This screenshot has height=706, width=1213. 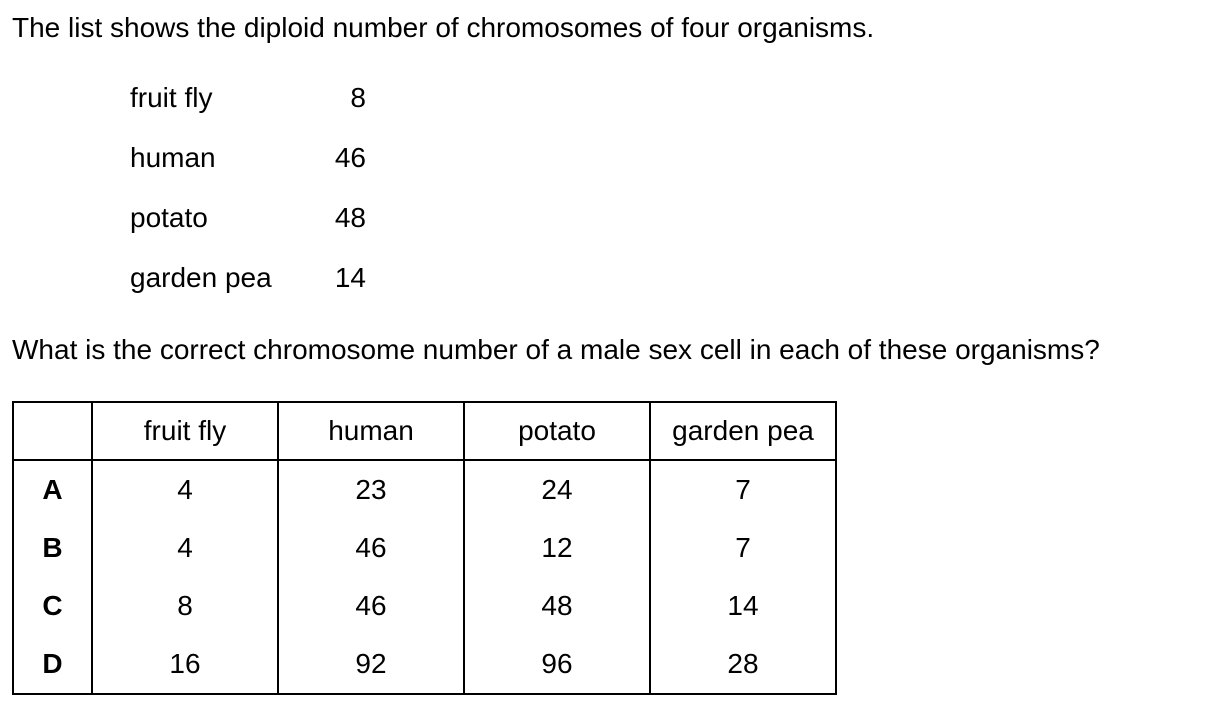 What do you see at coordinates (358, 97) in the screenshot?
I see `diploid-number: 8` at bounding box center [358, 97].